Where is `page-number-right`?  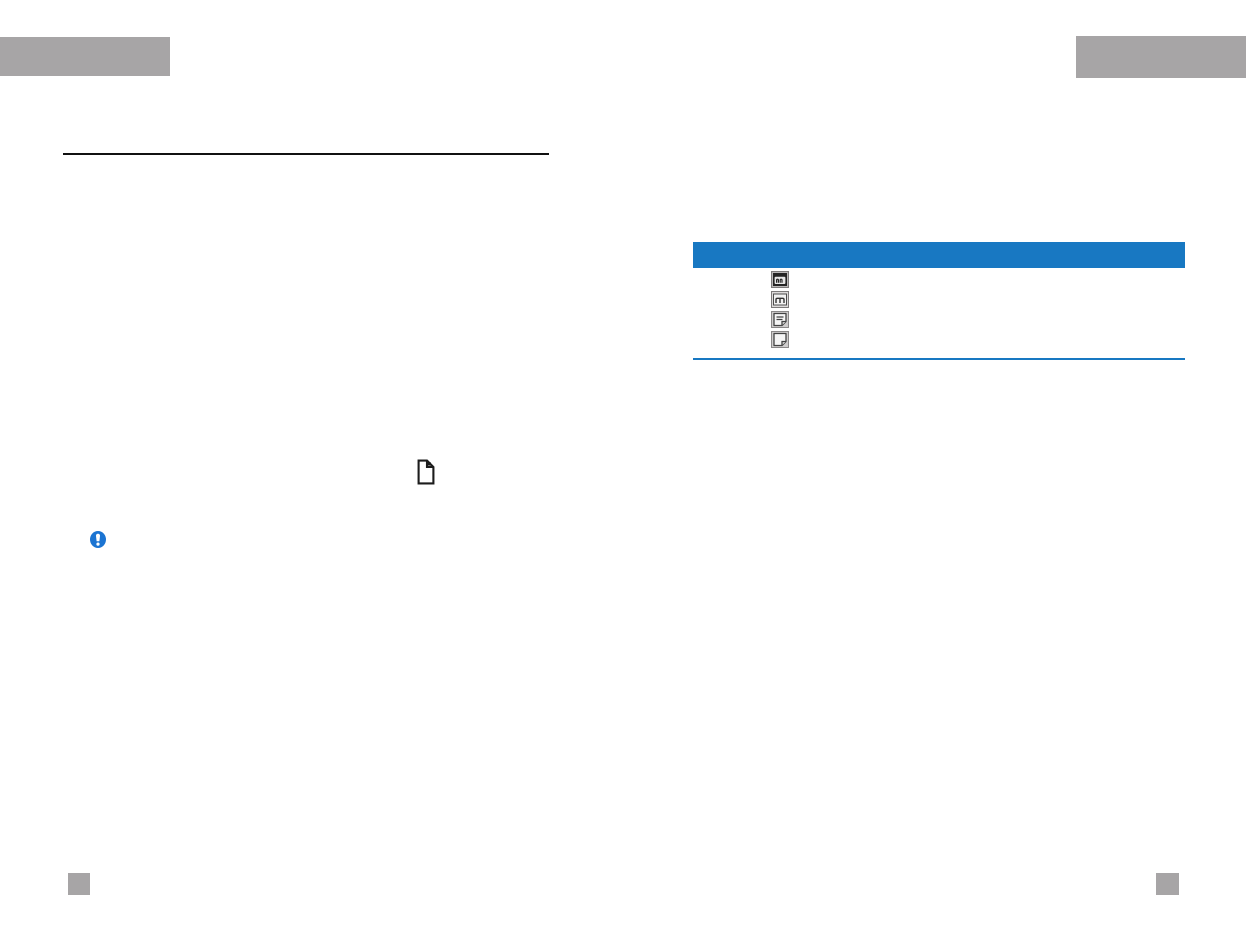
page-number-right is located at coordinates (1167, 884).